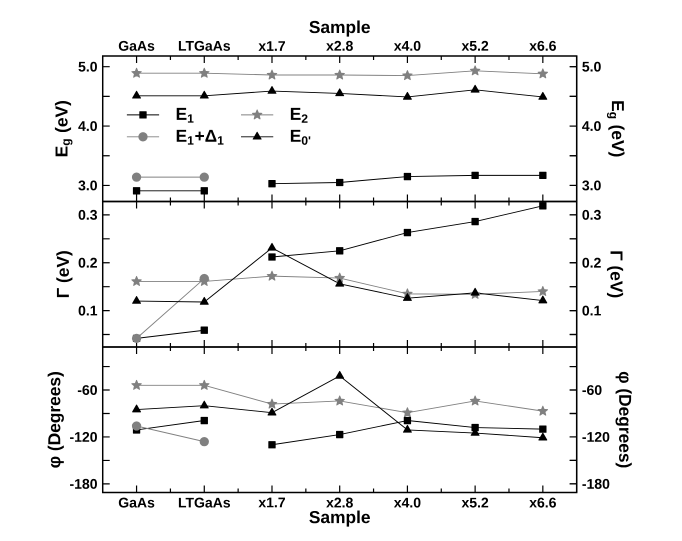 The image size is (682, 541). What do you see at coordinates (596, 437) in the screenshot?
I see `y2-tick-label: -120` at bounding box center [596, 437].